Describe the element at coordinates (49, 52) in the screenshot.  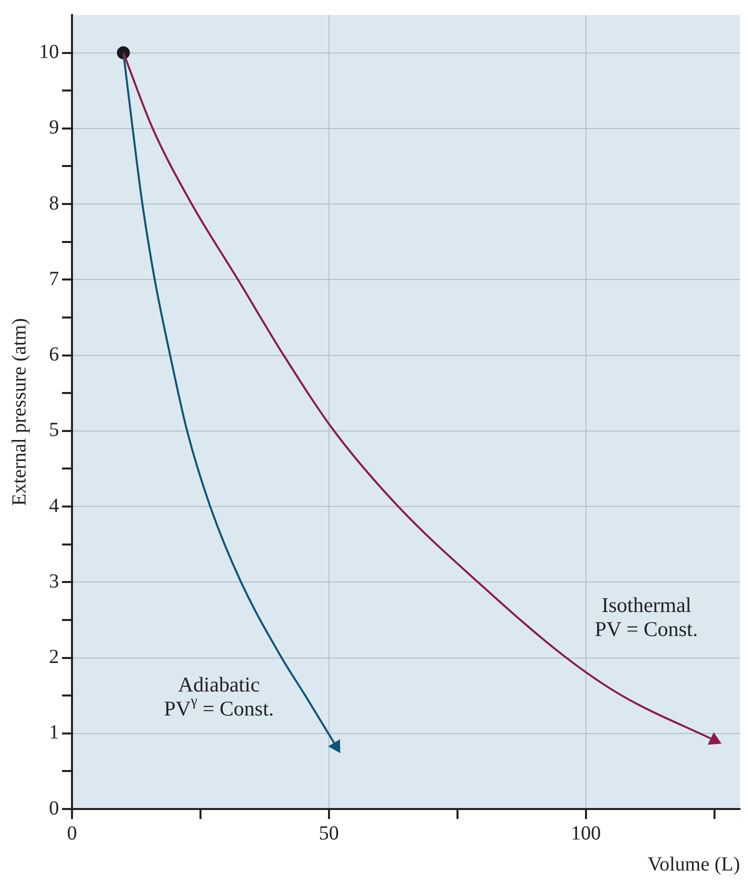
I see `y-tick-label: 10` at that location.